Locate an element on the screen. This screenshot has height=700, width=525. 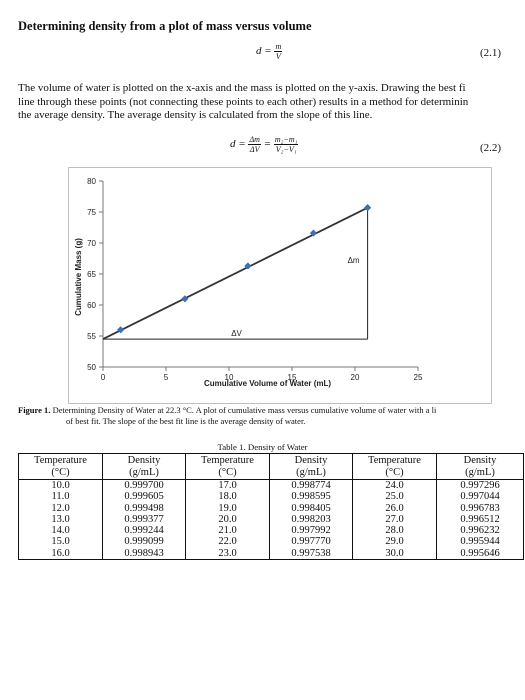
equation-fraction: m₂−m₁ V₂−V₁ is located at coordinates (286, 144).